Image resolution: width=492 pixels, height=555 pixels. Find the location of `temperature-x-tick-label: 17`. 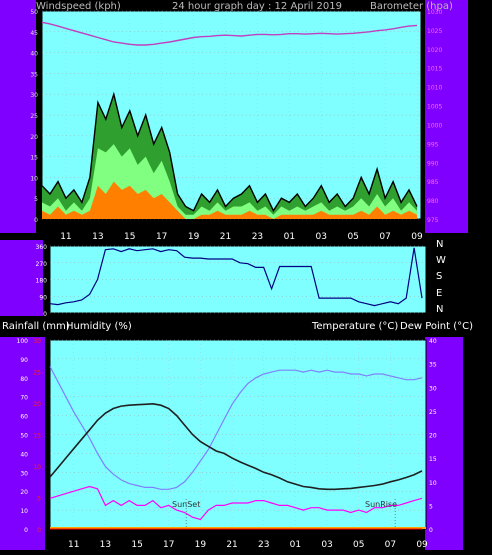

temperature-x-tick-label: 17 is located at coordinates (168, 545).